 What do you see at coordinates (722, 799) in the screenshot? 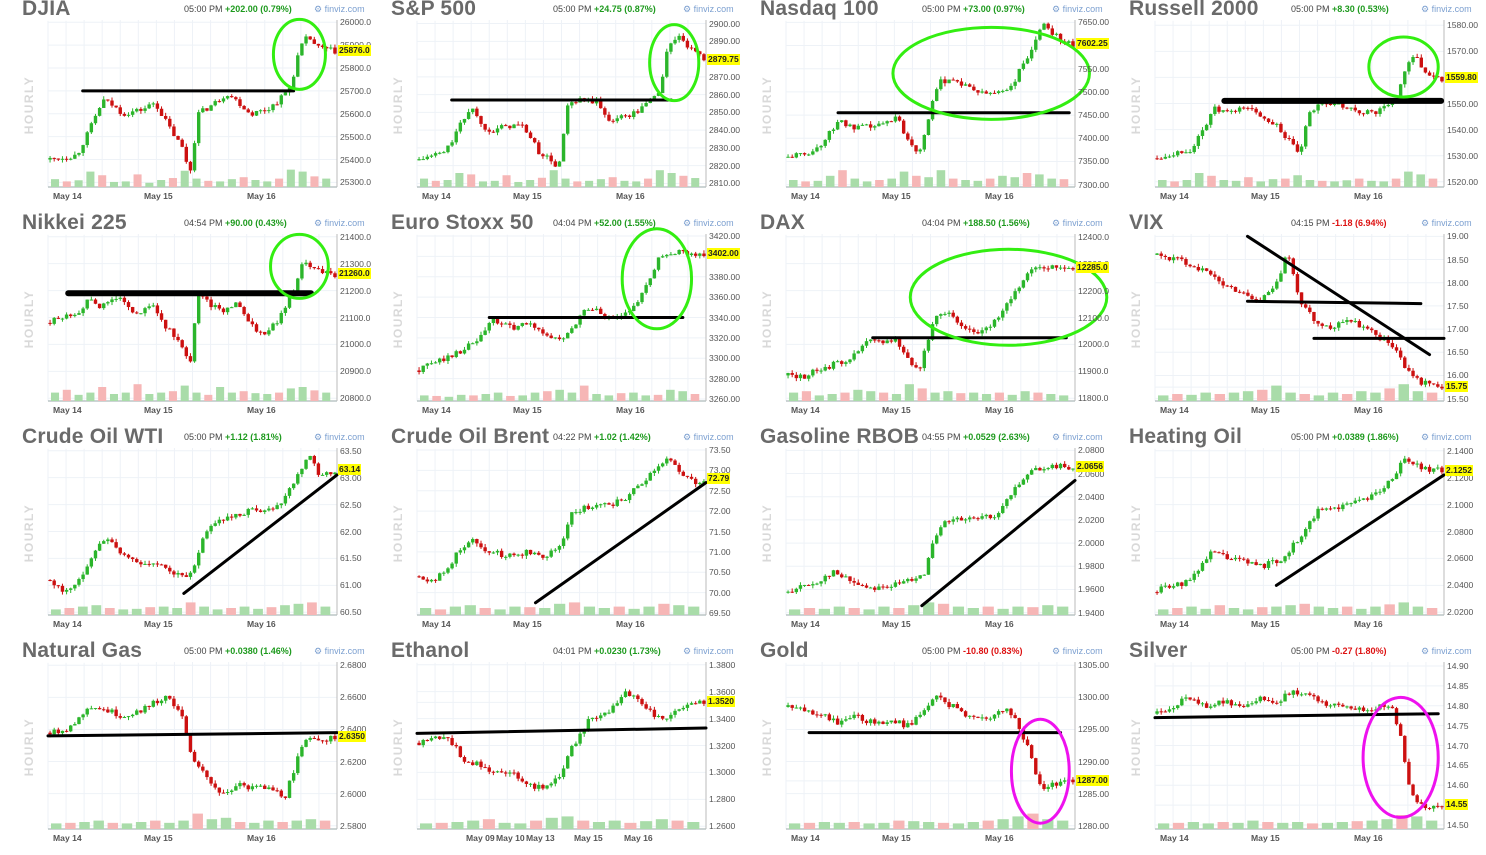
I see `y-tick-label: 1.2800` at bounding box center [722, 799].